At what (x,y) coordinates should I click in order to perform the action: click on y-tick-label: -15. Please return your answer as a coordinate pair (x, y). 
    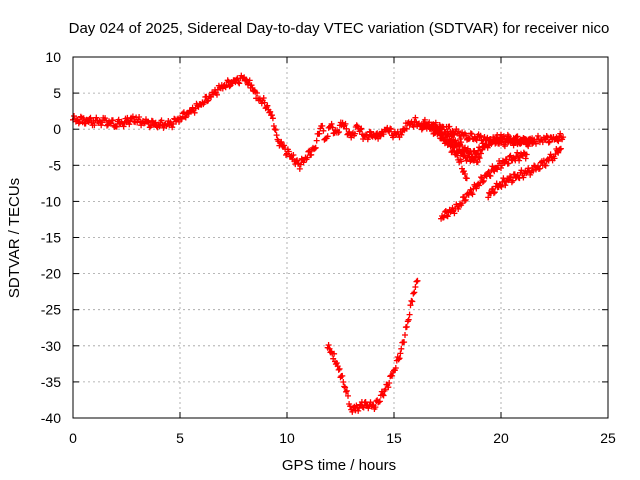
    Looking at the image, I should click on (51, 238).